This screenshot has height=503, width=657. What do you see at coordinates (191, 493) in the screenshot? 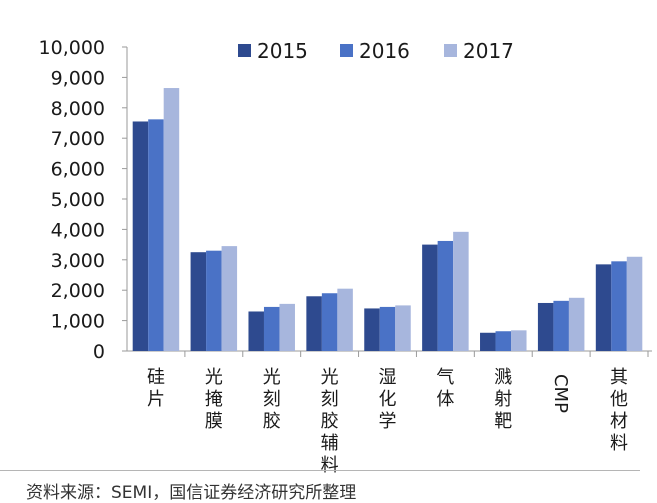
I see `source-note: 资料来源：SEMI，国信证券经济研究所整理` at bounding box center [191, 493].